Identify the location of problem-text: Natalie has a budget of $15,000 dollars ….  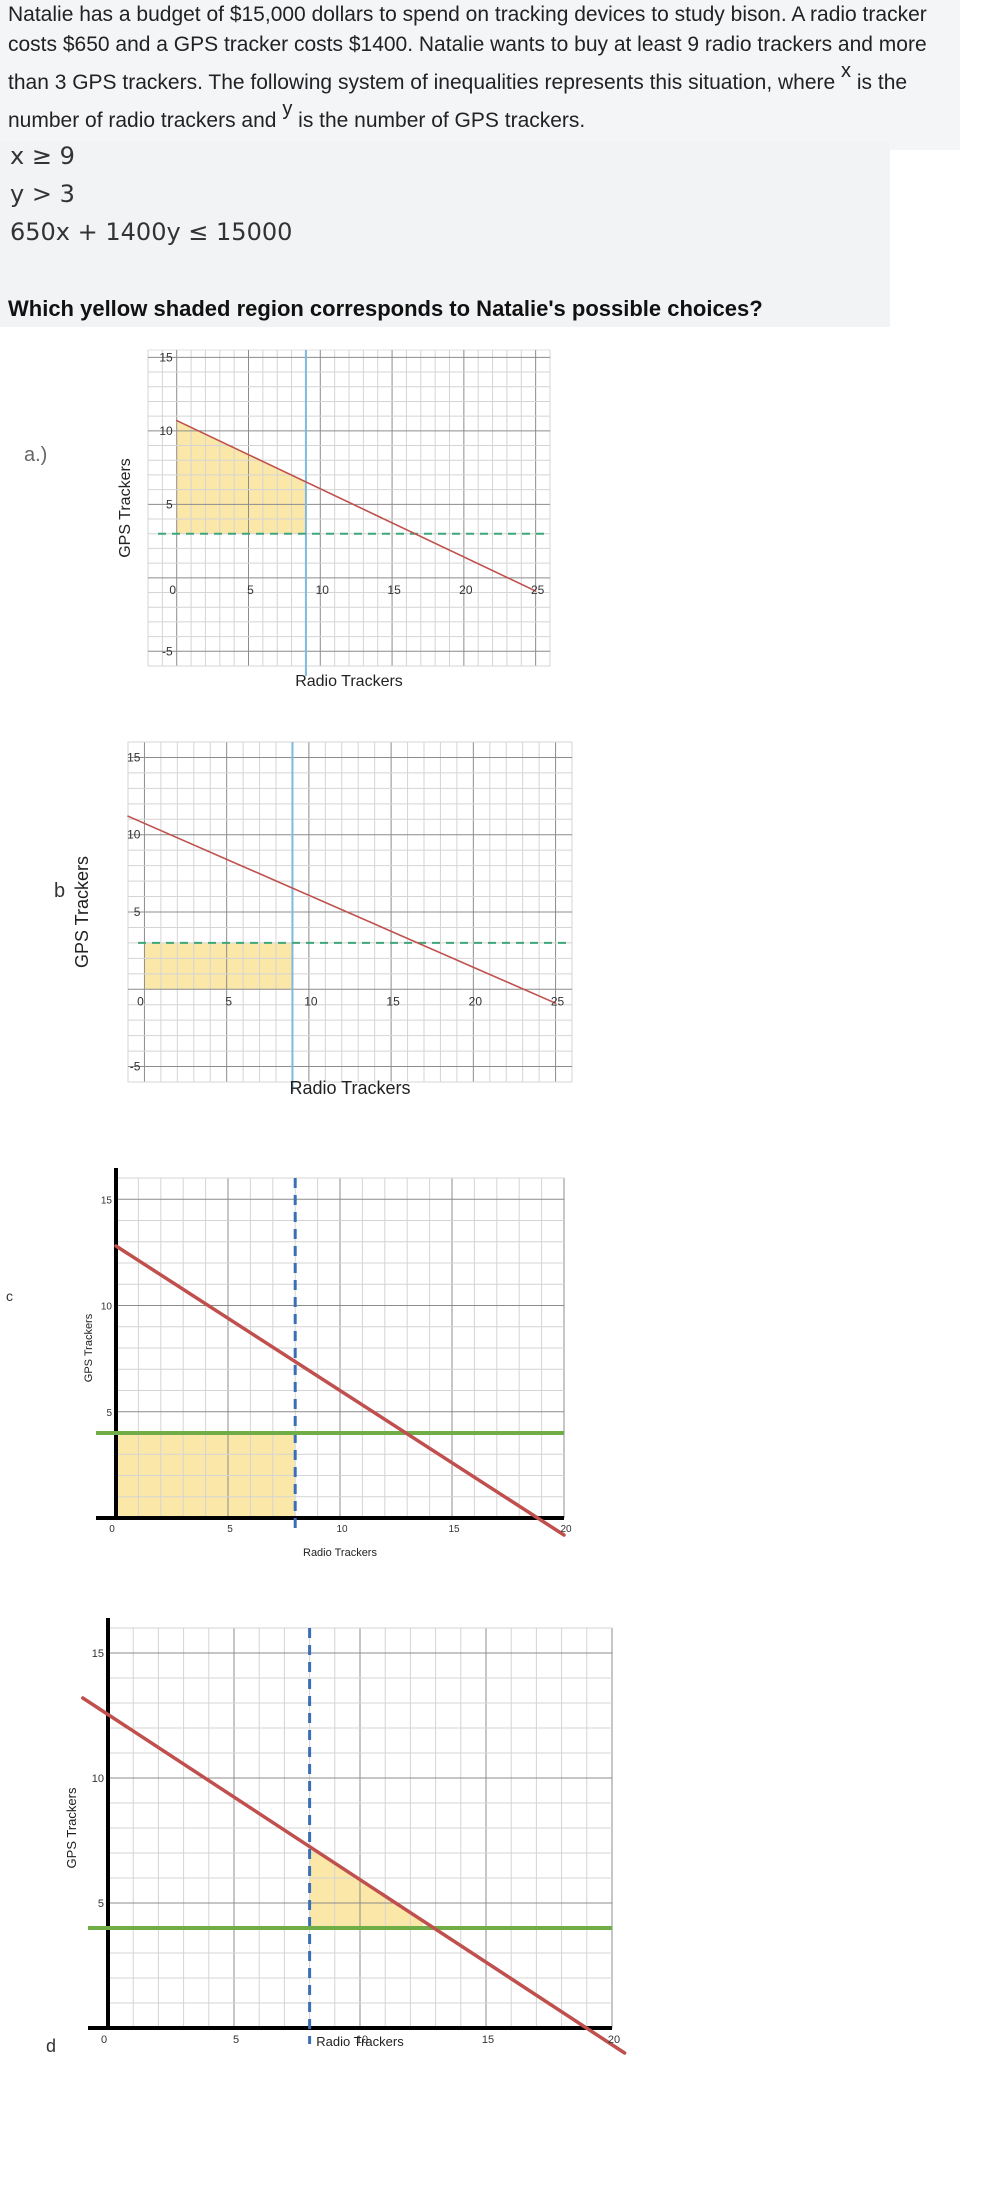
(480, 75).